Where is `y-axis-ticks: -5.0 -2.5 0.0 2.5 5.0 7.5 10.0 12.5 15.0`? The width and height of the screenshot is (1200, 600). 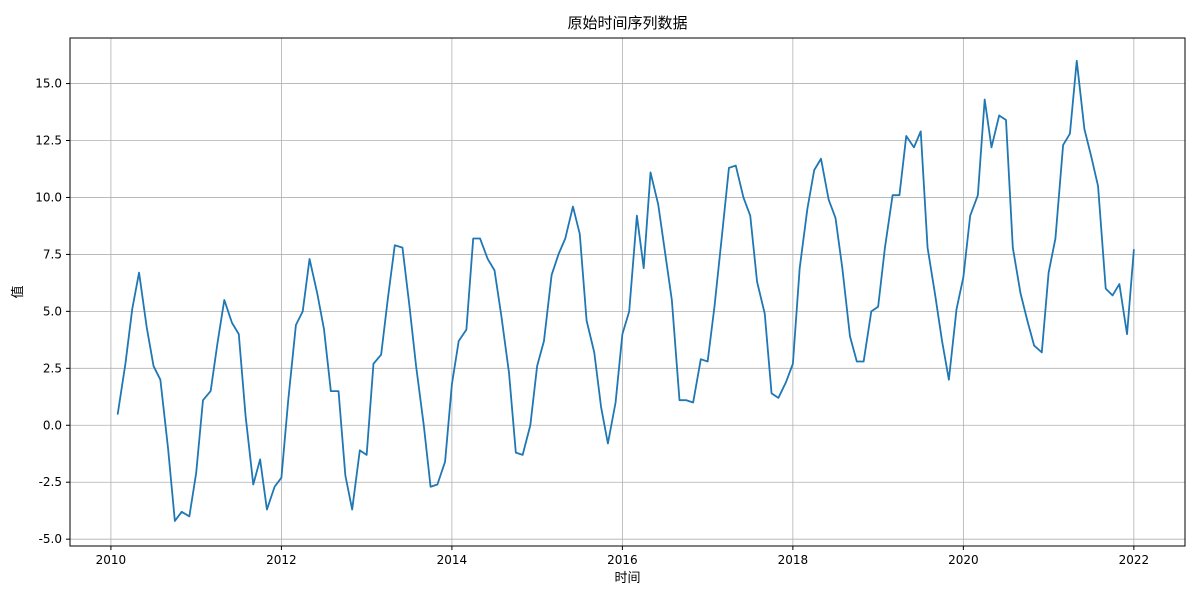
y-axis-ticks: -5.0 -2.5 0.0 2.5 5.0 7.5 10.0 12.5 15.0 is located at coordinates (52, 311).